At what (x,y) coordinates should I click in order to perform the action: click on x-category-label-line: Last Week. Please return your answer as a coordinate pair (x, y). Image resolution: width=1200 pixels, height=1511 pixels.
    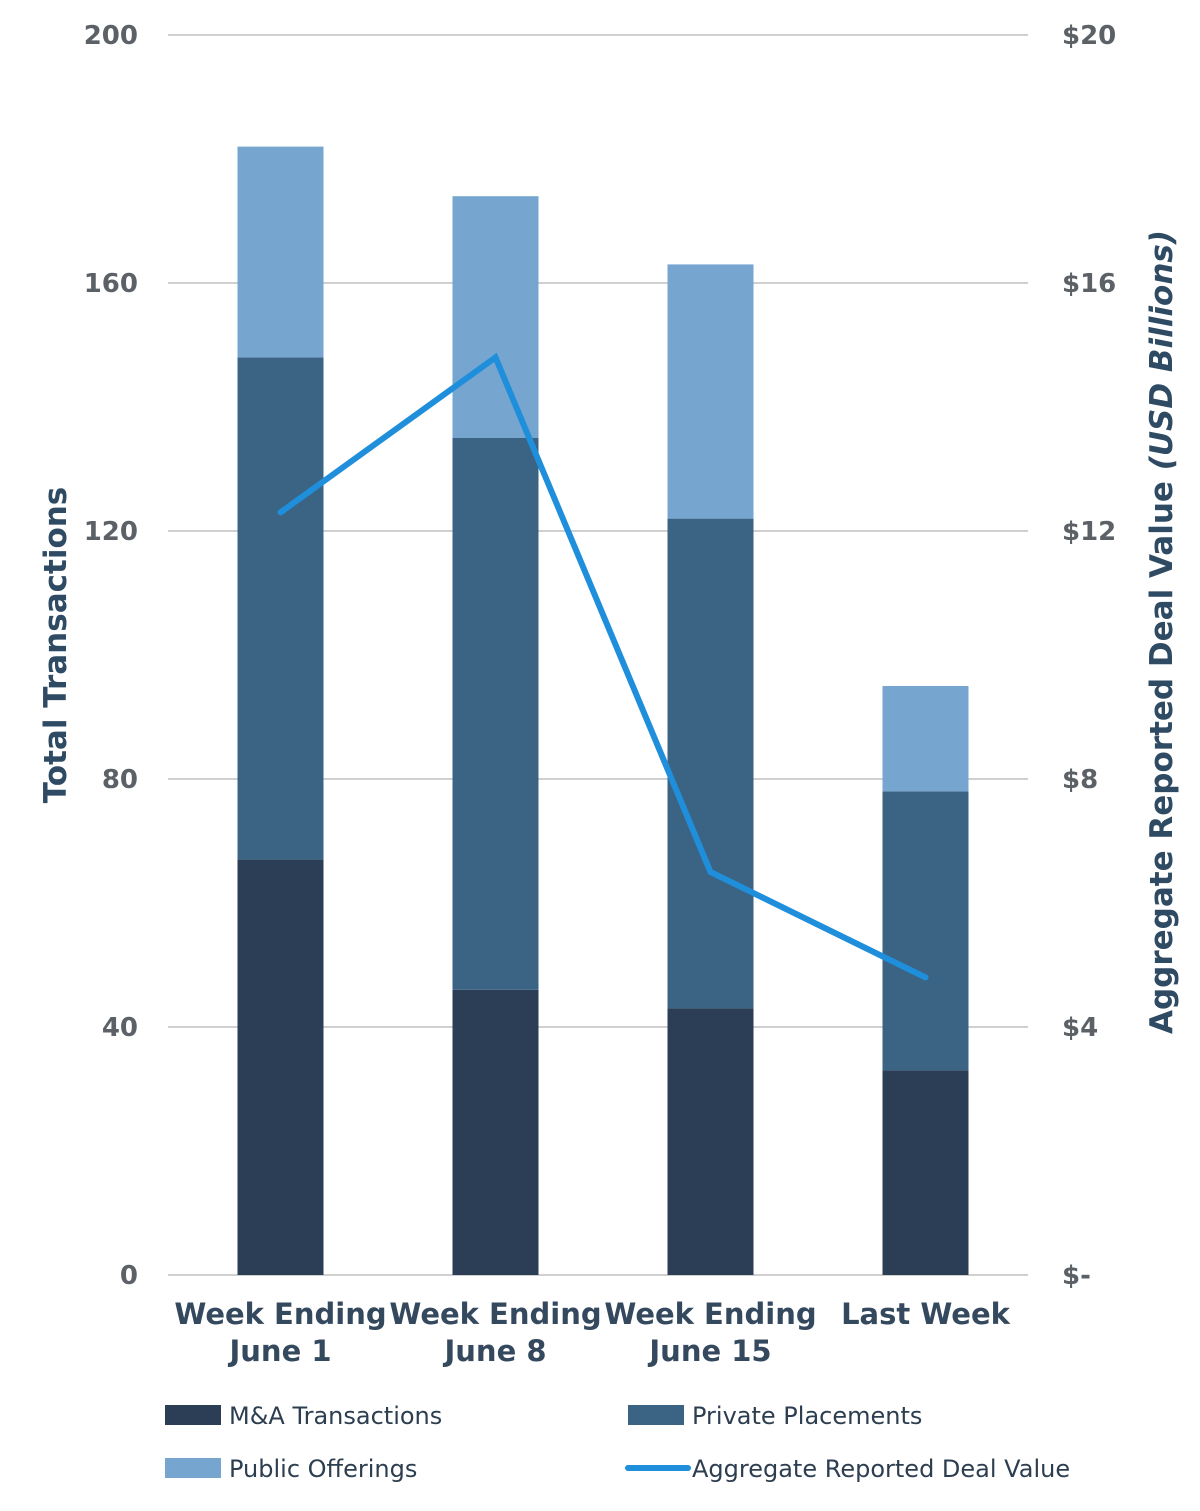
    Looking at the image, I should click on (926, 1314).